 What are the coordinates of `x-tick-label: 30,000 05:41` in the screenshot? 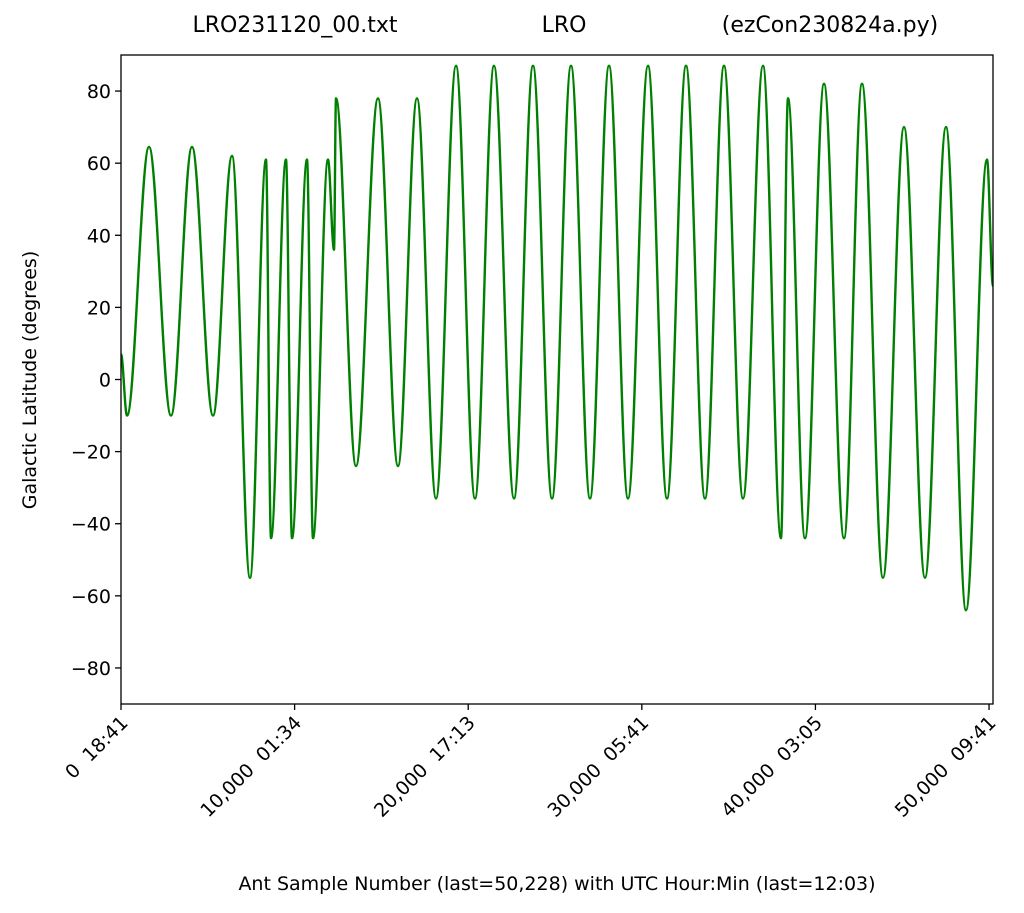 It's located at (599, 767).